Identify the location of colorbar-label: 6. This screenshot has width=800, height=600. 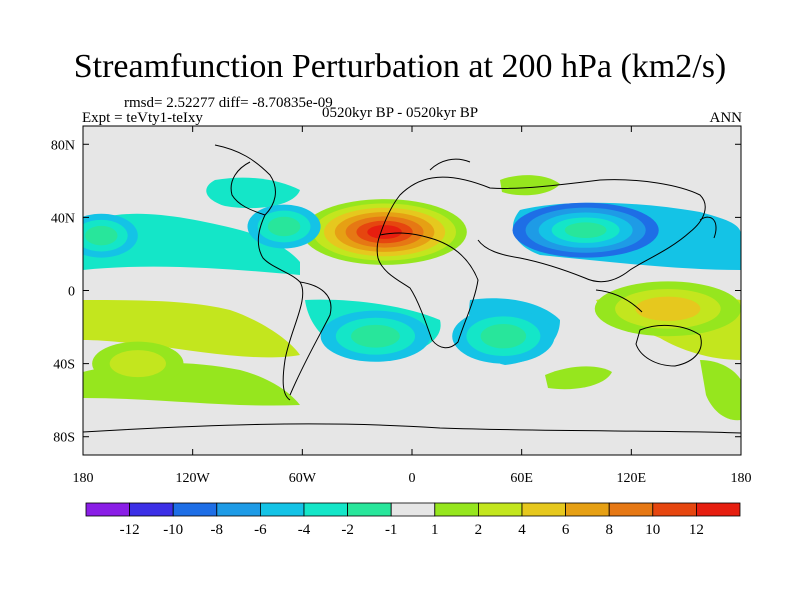
(566, 530).